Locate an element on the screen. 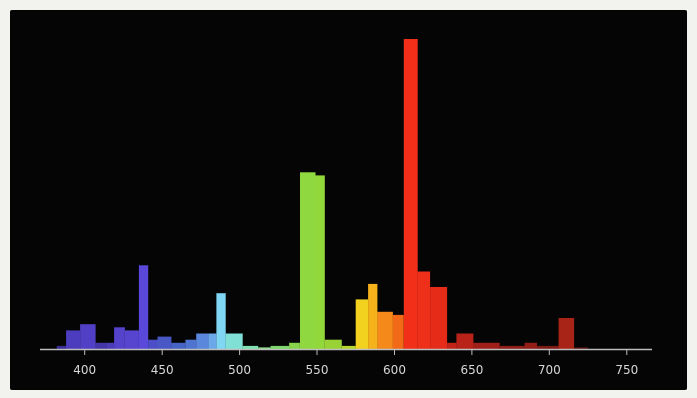 The image size is (697, 398). x-tick-label: 600 is located at coordinates (394, 370).